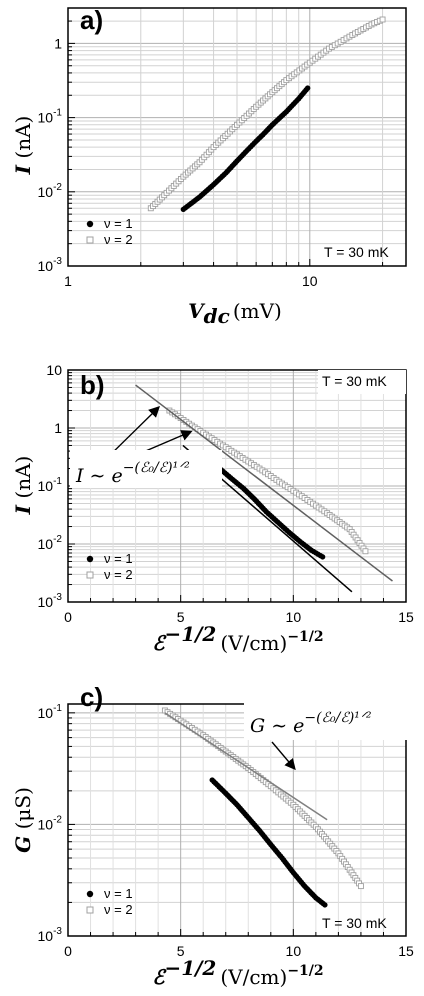 Image resolution: width=424 pixels, height=996 pixels. What do you see at coordinates (283, 756) in the screenshot?
I see `annotation-arrow` at bounding box center [283, 756].